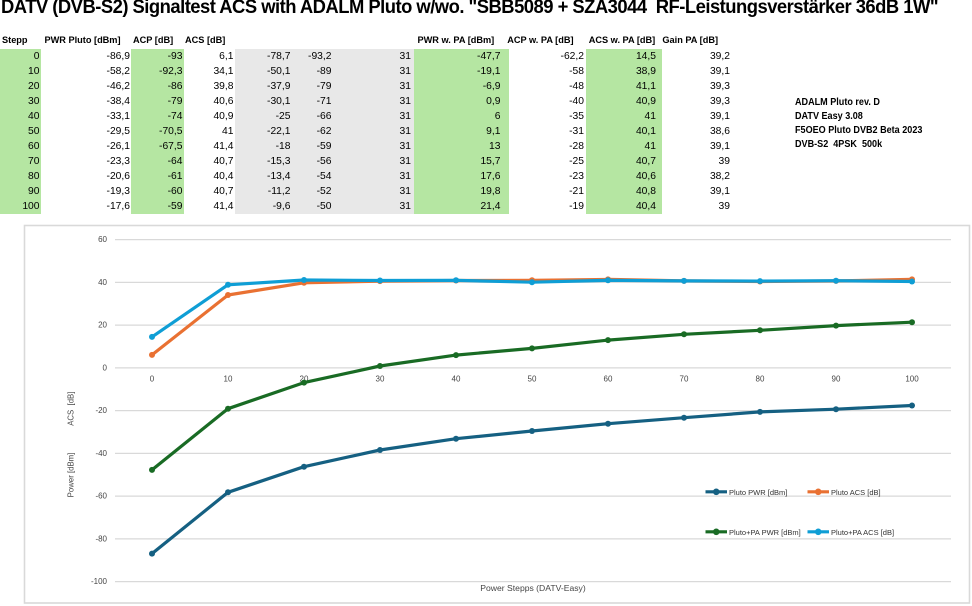 The width and height of the screenshot is (972, 606). Describe the element at coordinates (101, 496) in the screenshot. I see `svg-text: -60` at that location.